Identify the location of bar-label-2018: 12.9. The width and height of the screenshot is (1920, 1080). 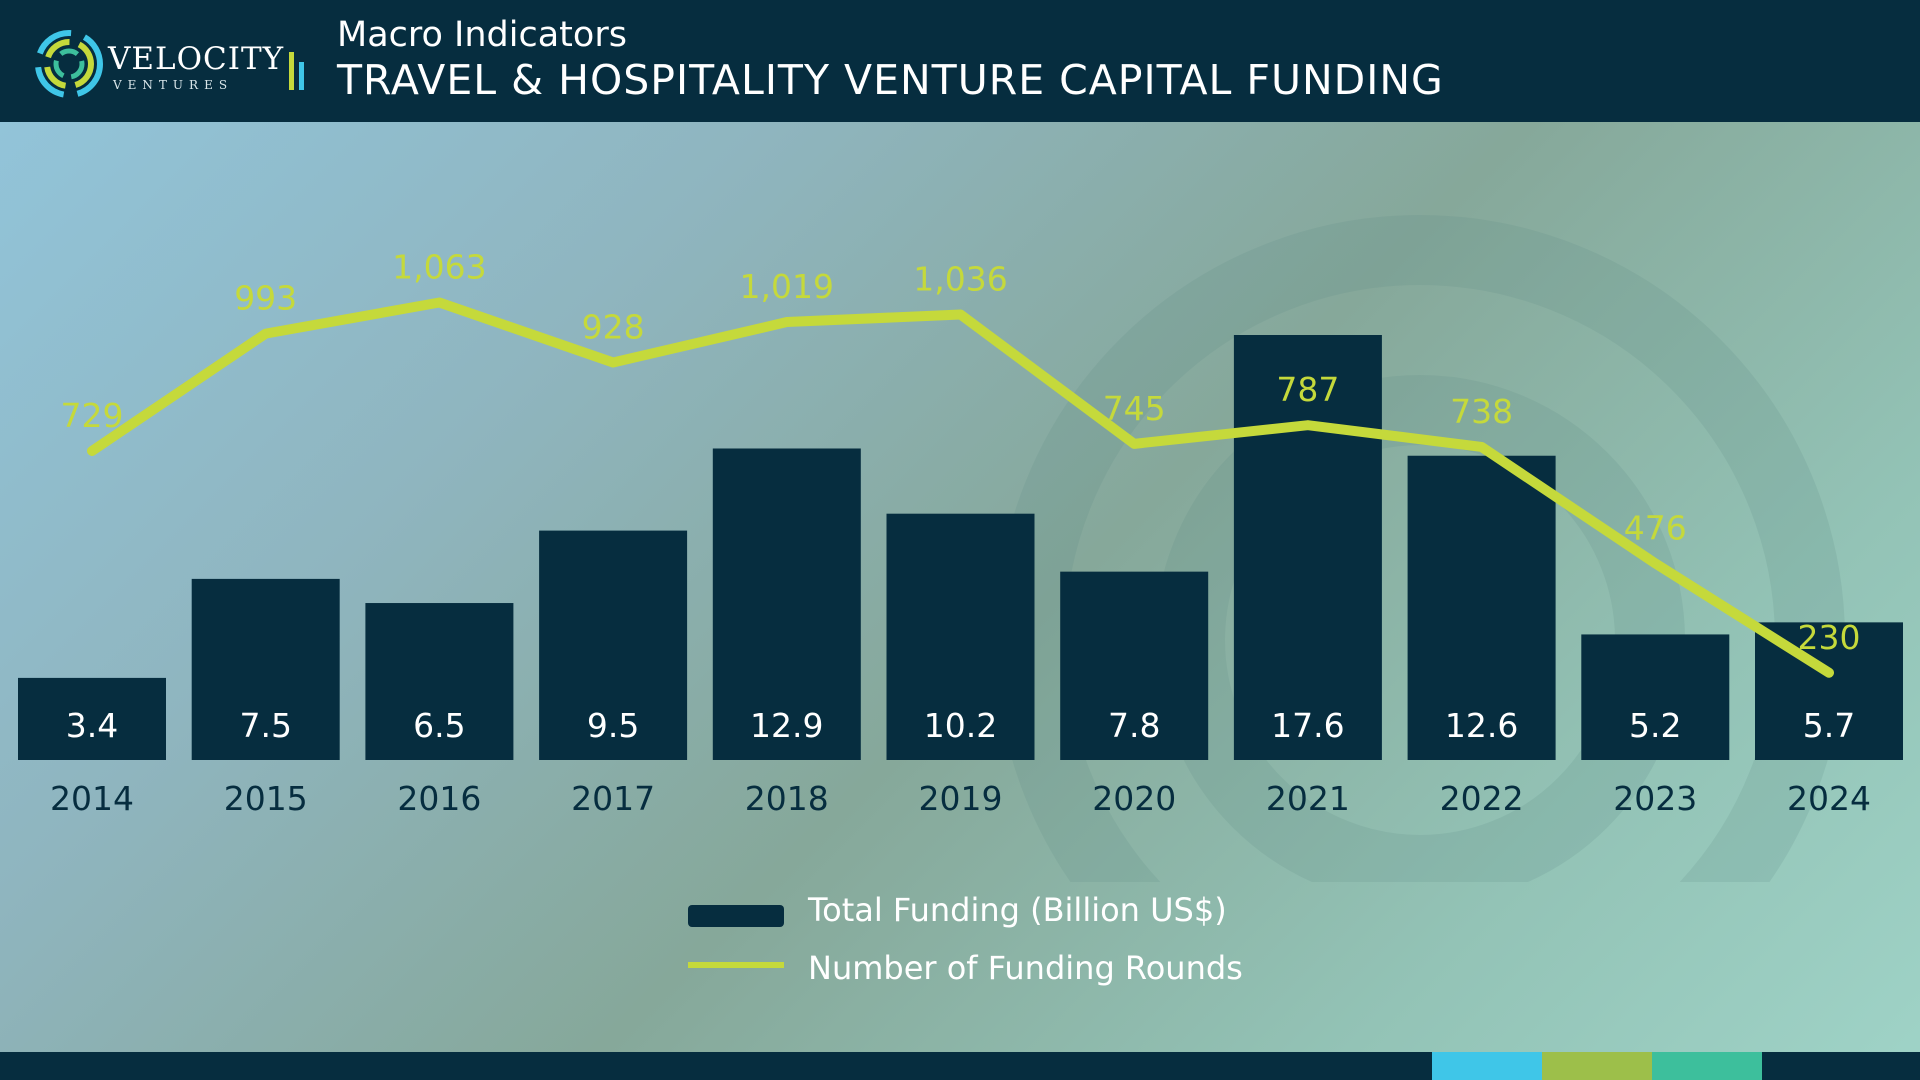
(786, 725).